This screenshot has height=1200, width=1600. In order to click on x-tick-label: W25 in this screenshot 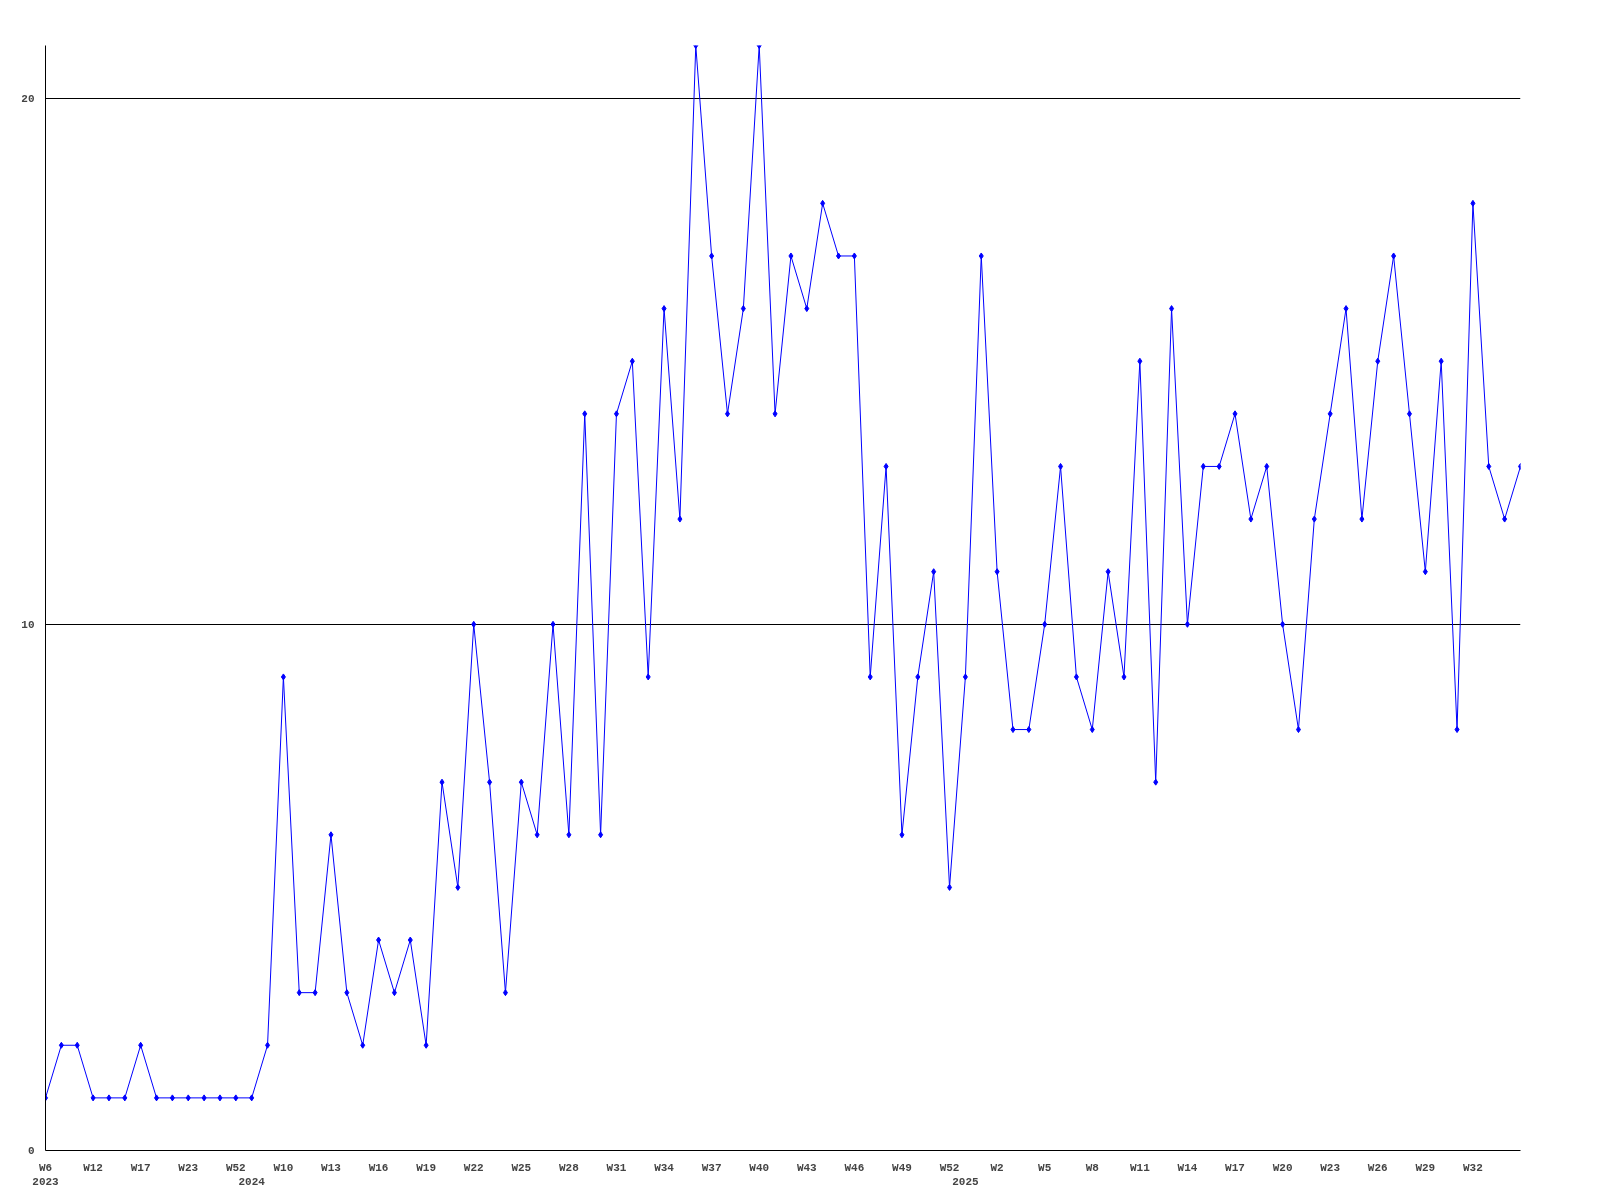, I will do `click(521, 1167)`.